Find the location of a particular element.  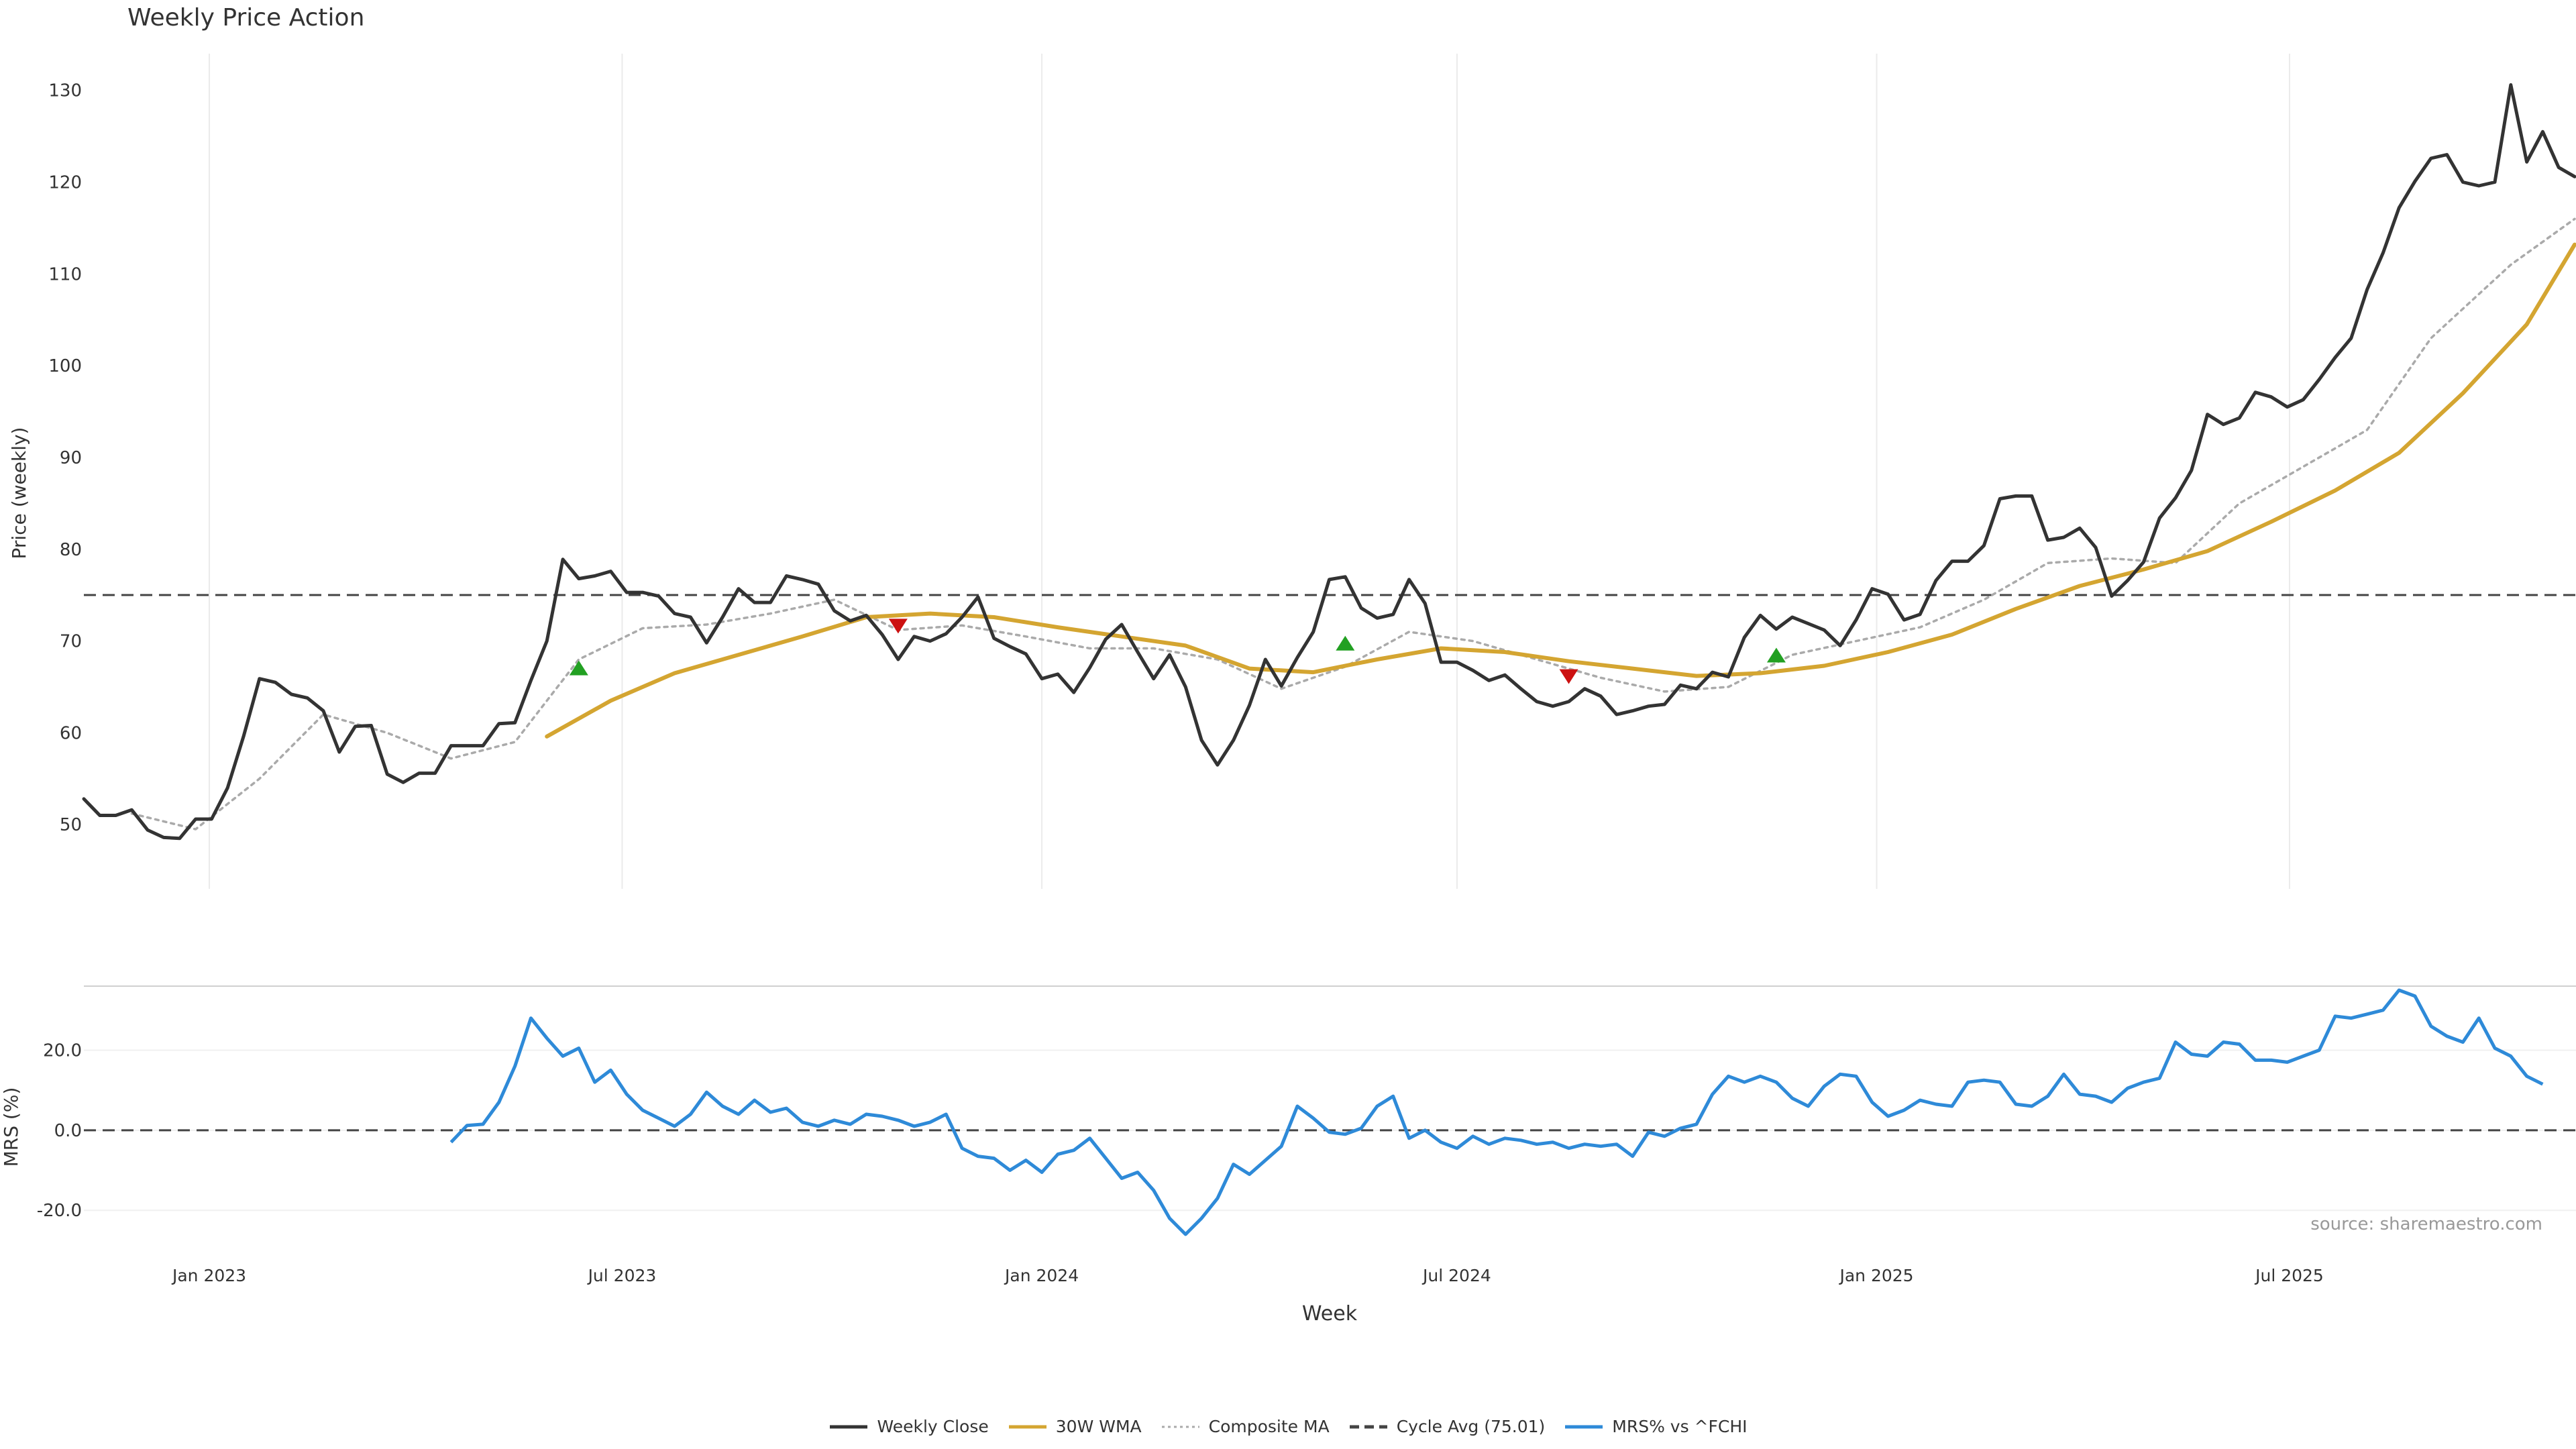

price-y-tick-label: 130 is located at coordinates (65, 91).